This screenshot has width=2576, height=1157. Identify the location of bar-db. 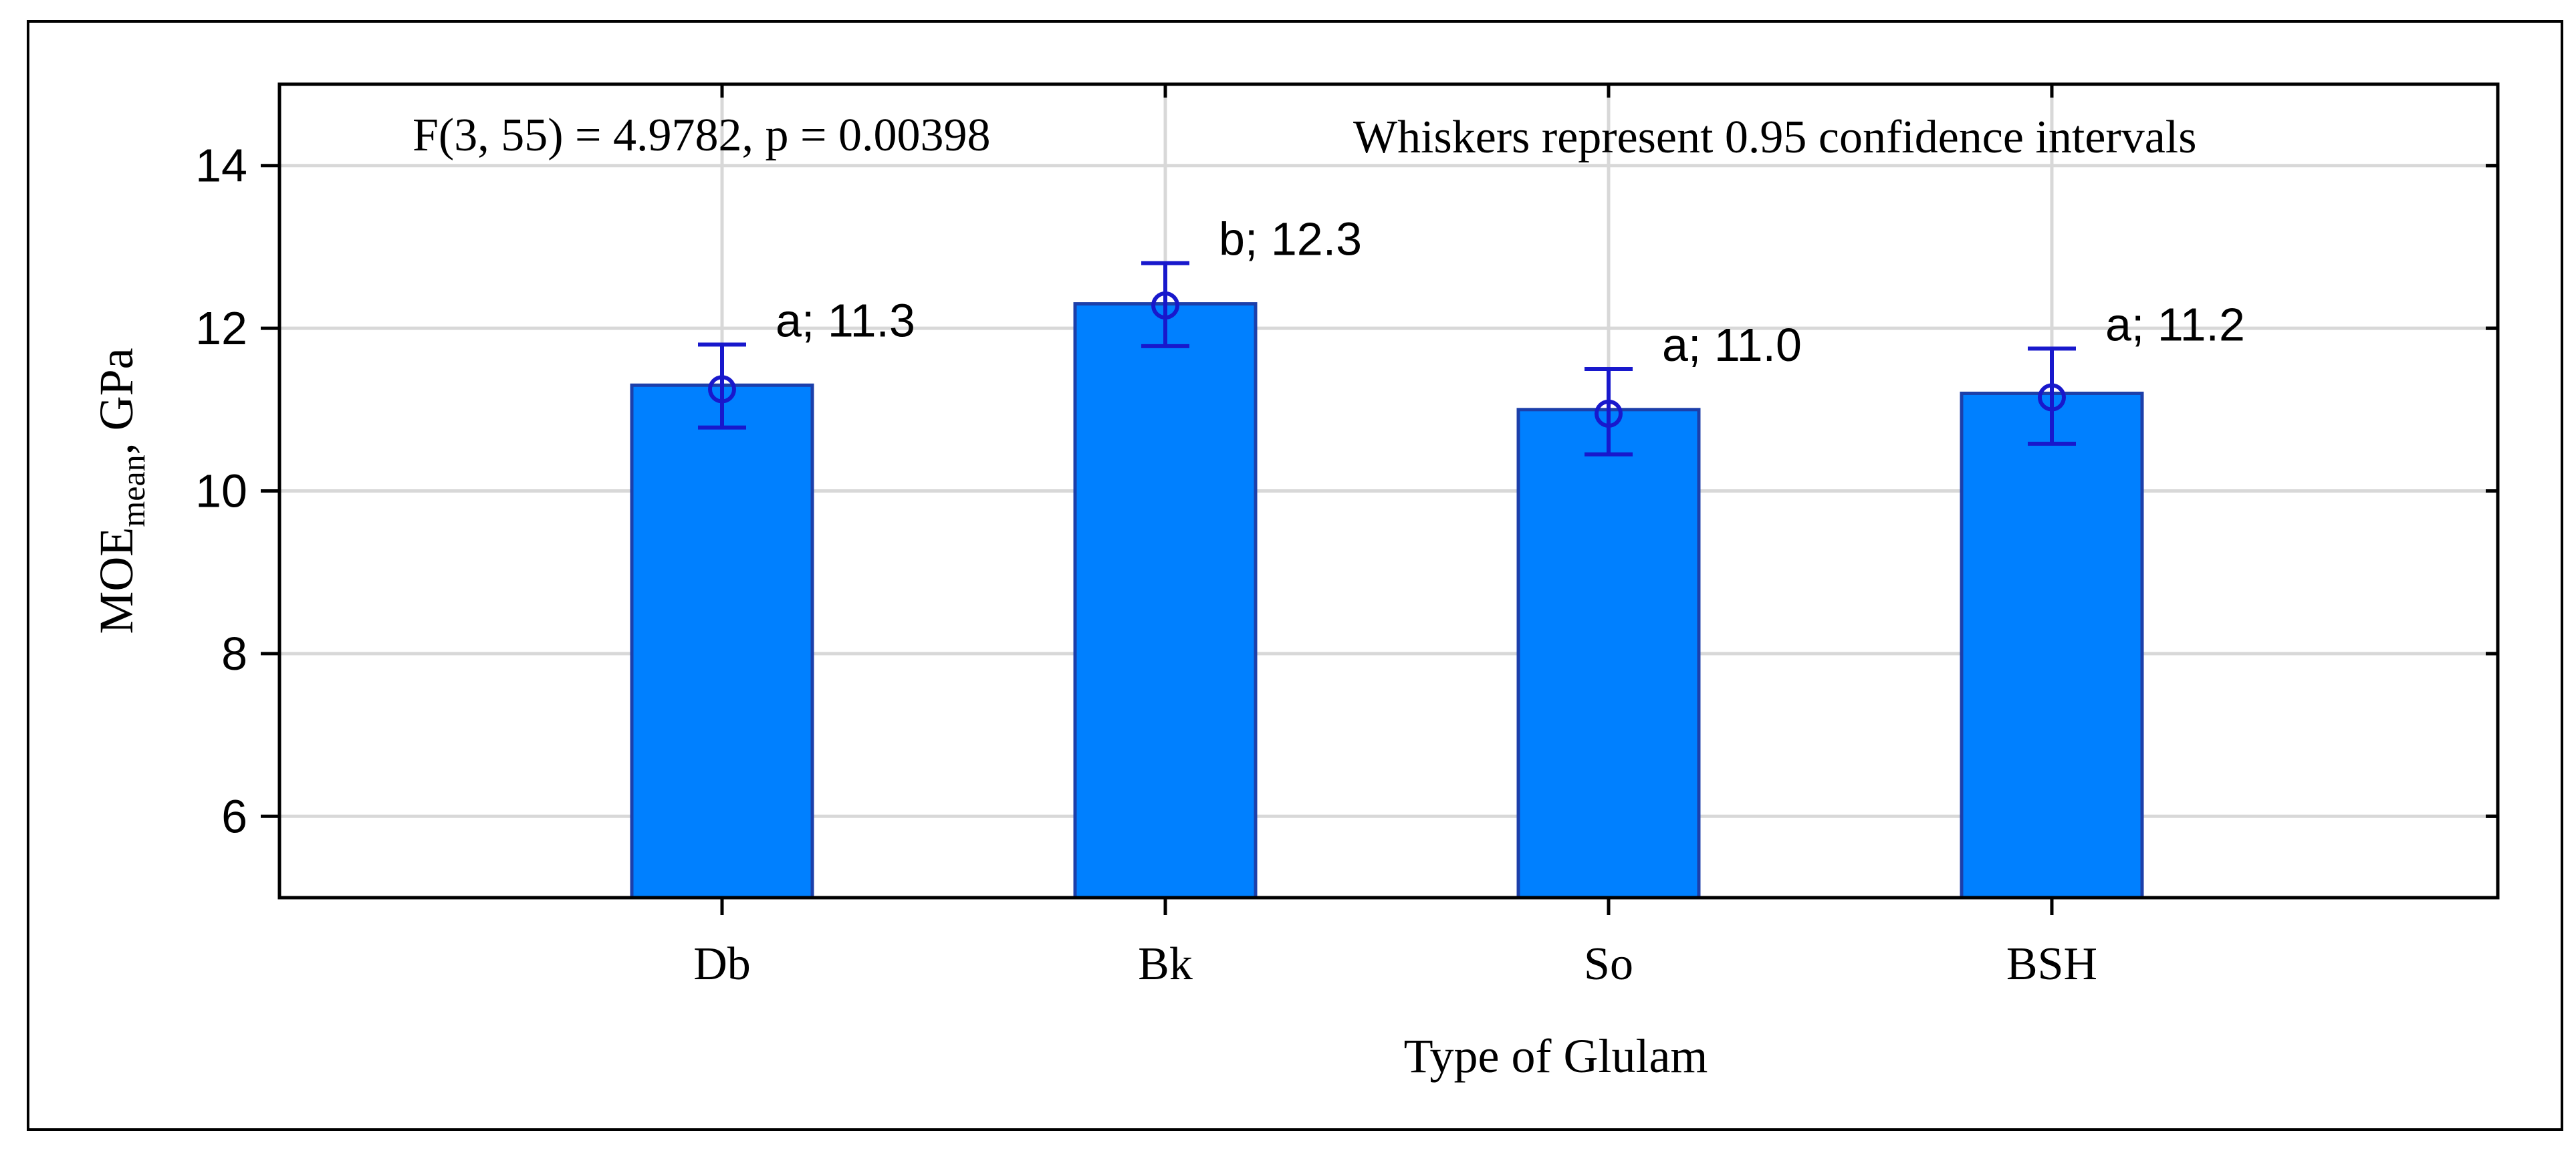
(722, 641).